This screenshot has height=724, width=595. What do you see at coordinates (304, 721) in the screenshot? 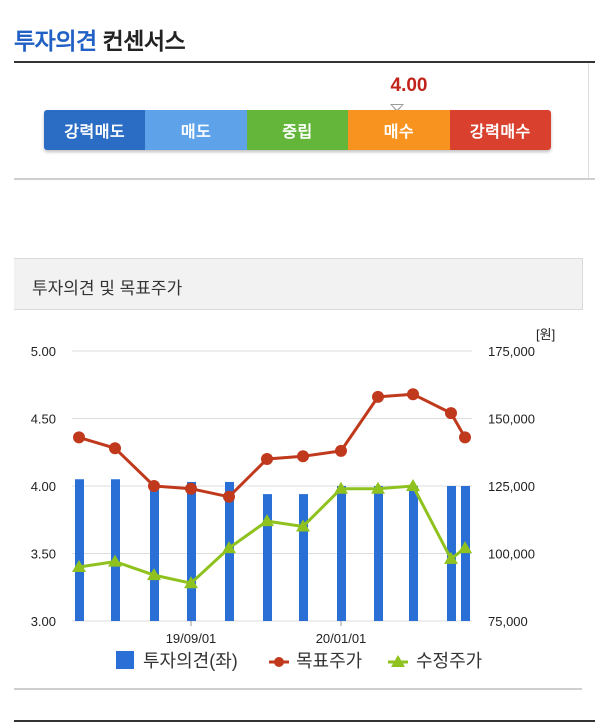
I see `page-bottom-divider` at bounding box center [304, 721].